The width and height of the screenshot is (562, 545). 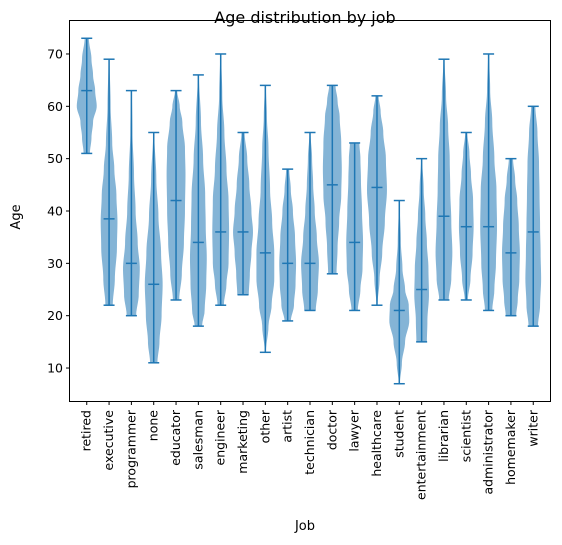 I want to click on x-tick-label-homemaker: homemaker, so click(x=510, y=447).